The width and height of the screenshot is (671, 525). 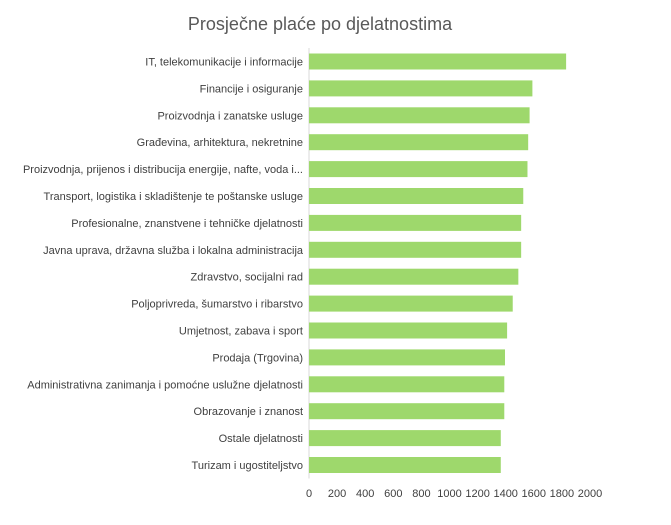 What do you see at coordinates (224, 63) in the screenshot?
I see `category-label: IT, telekomunikacije i informacije` at bounding box center [224, 63].